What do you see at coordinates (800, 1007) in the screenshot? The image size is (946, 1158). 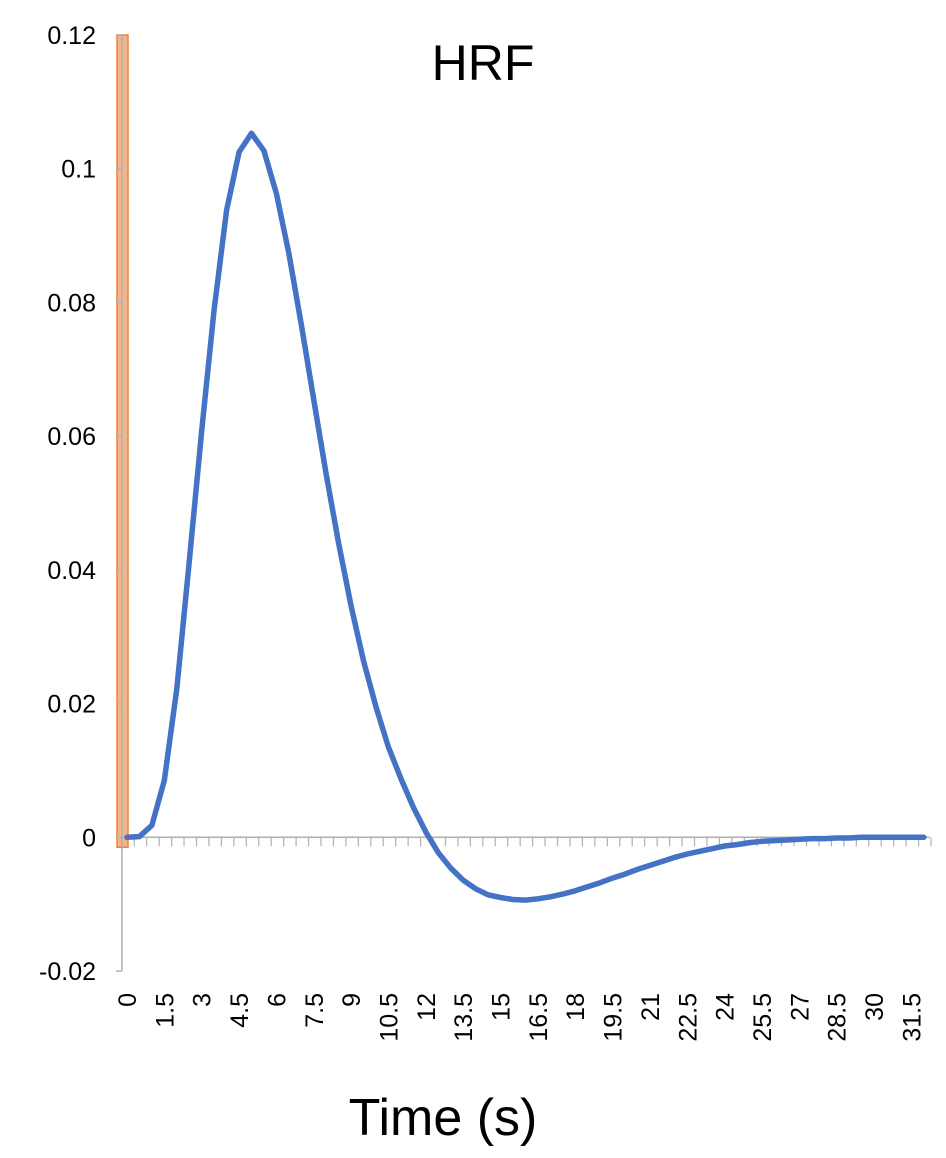 I see `x-tick-label: 27` at bounding box center [800, 1007].